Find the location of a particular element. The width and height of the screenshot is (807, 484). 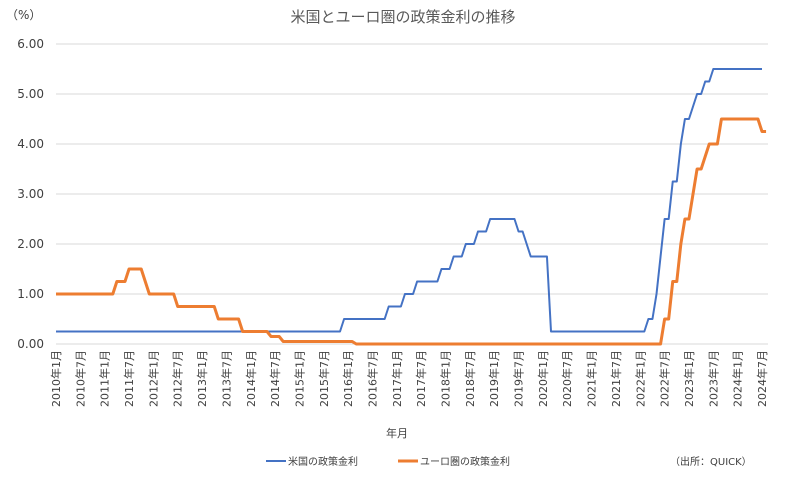

x-tick-label: 2017年1月 is located at coordinates (397, 378).